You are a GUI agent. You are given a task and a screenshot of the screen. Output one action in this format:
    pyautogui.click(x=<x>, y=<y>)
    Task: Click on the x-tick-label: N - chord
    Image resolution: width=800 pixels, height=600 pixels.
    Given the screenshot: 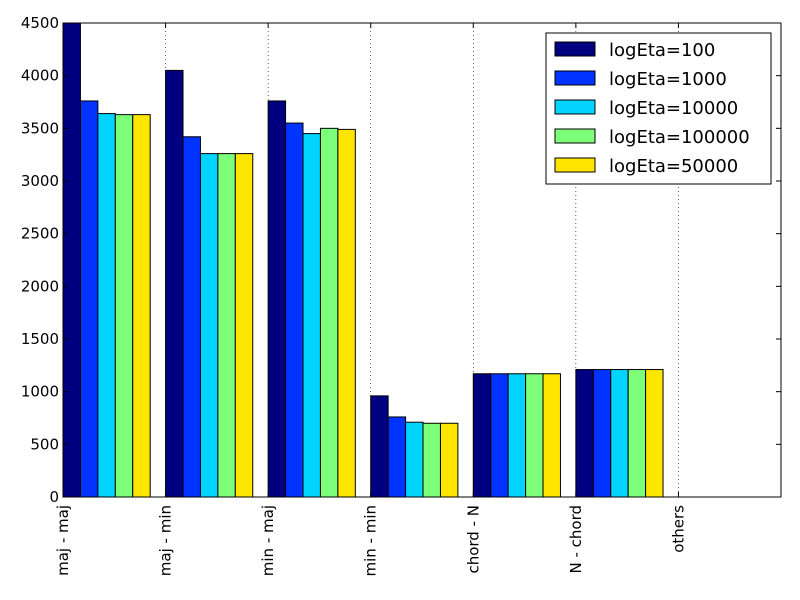 What is the action you would take?
    pyautogui.click(x=576, y=539)
    